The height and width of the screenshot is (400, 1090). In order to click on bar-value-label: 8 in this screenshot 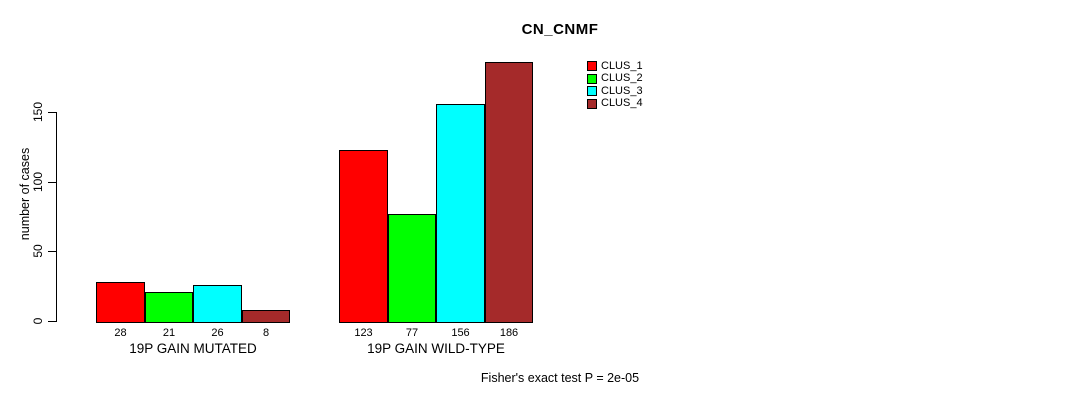, I will do `click(266, 333)`.